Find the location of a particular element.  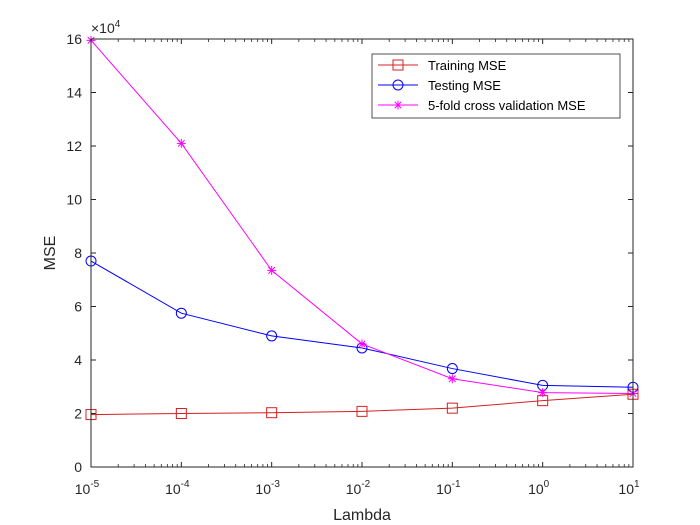

legend-item: 5-fold cross validation MSE is located at coordinates (482, 105).